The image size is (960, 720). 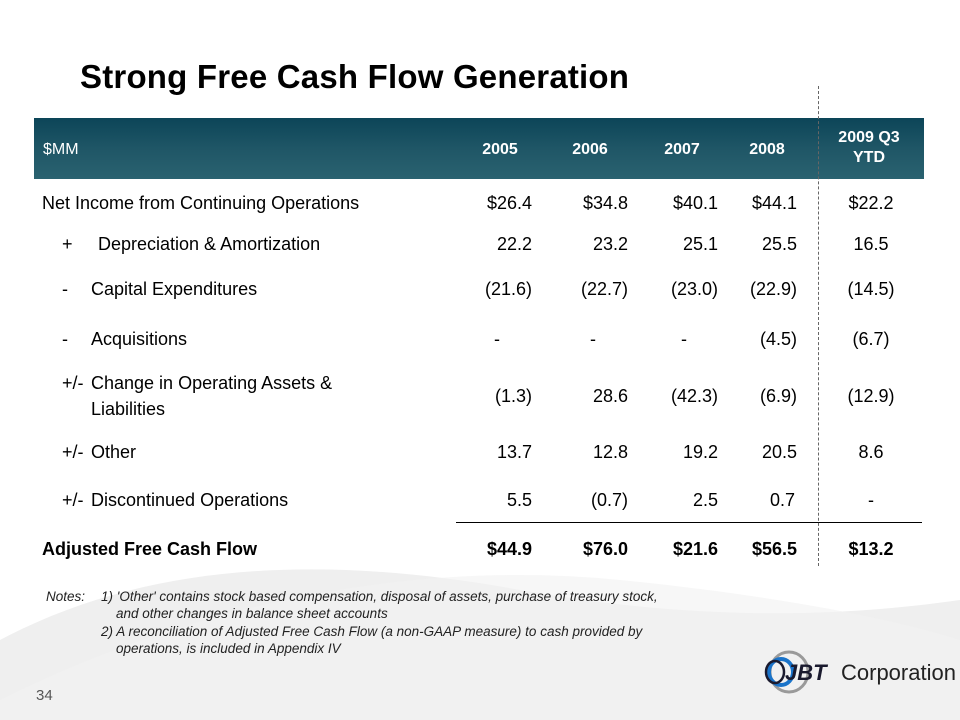 What do you see at coordinates (610, 244) in the screenshot?
I see `cell-2006: 23.2` at bounding box center [610, 244].